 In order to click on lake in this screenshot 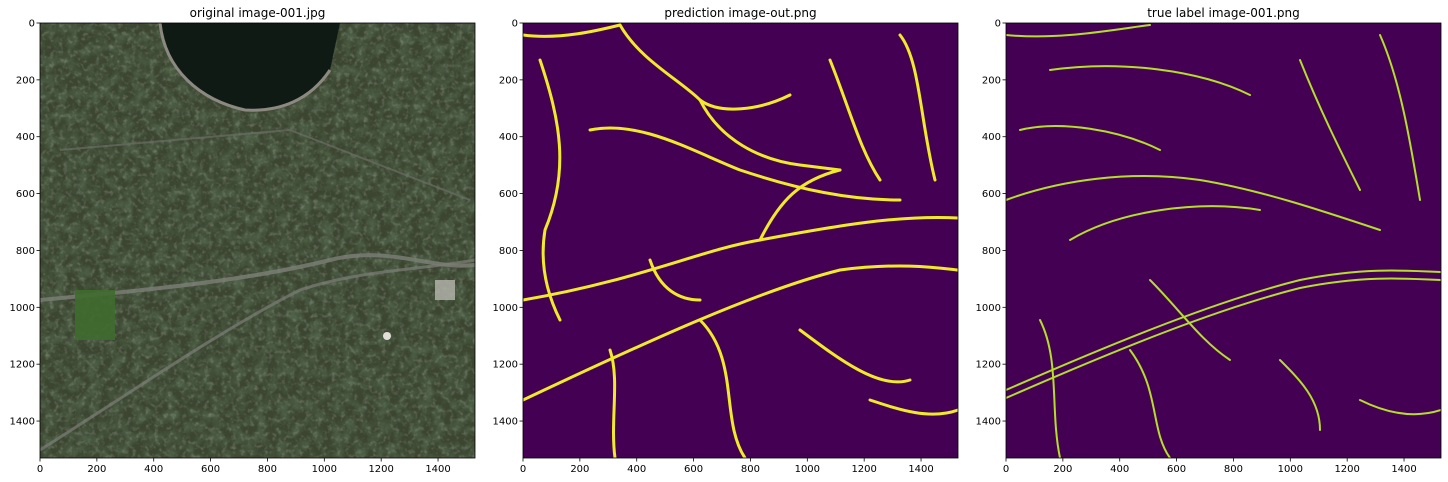, I will do `click(250, 67)`.